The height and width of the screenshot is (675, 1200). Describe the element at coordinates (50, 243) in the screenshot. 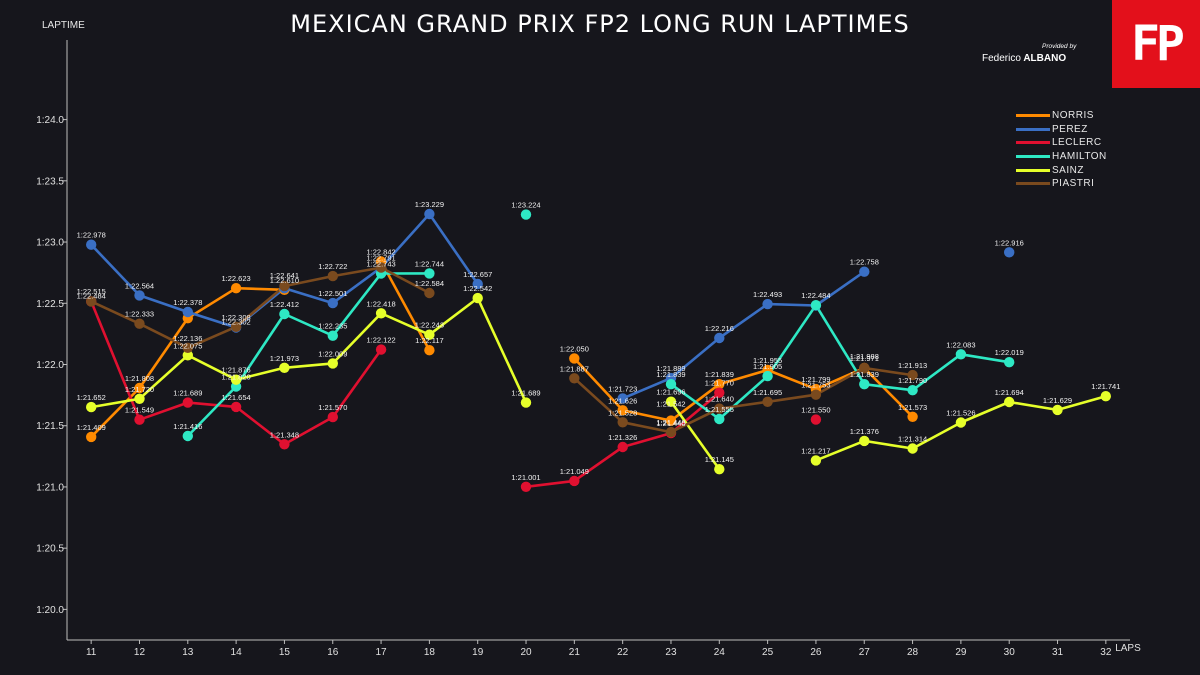

I see `y-tick-label: 1:23.0` at that location.